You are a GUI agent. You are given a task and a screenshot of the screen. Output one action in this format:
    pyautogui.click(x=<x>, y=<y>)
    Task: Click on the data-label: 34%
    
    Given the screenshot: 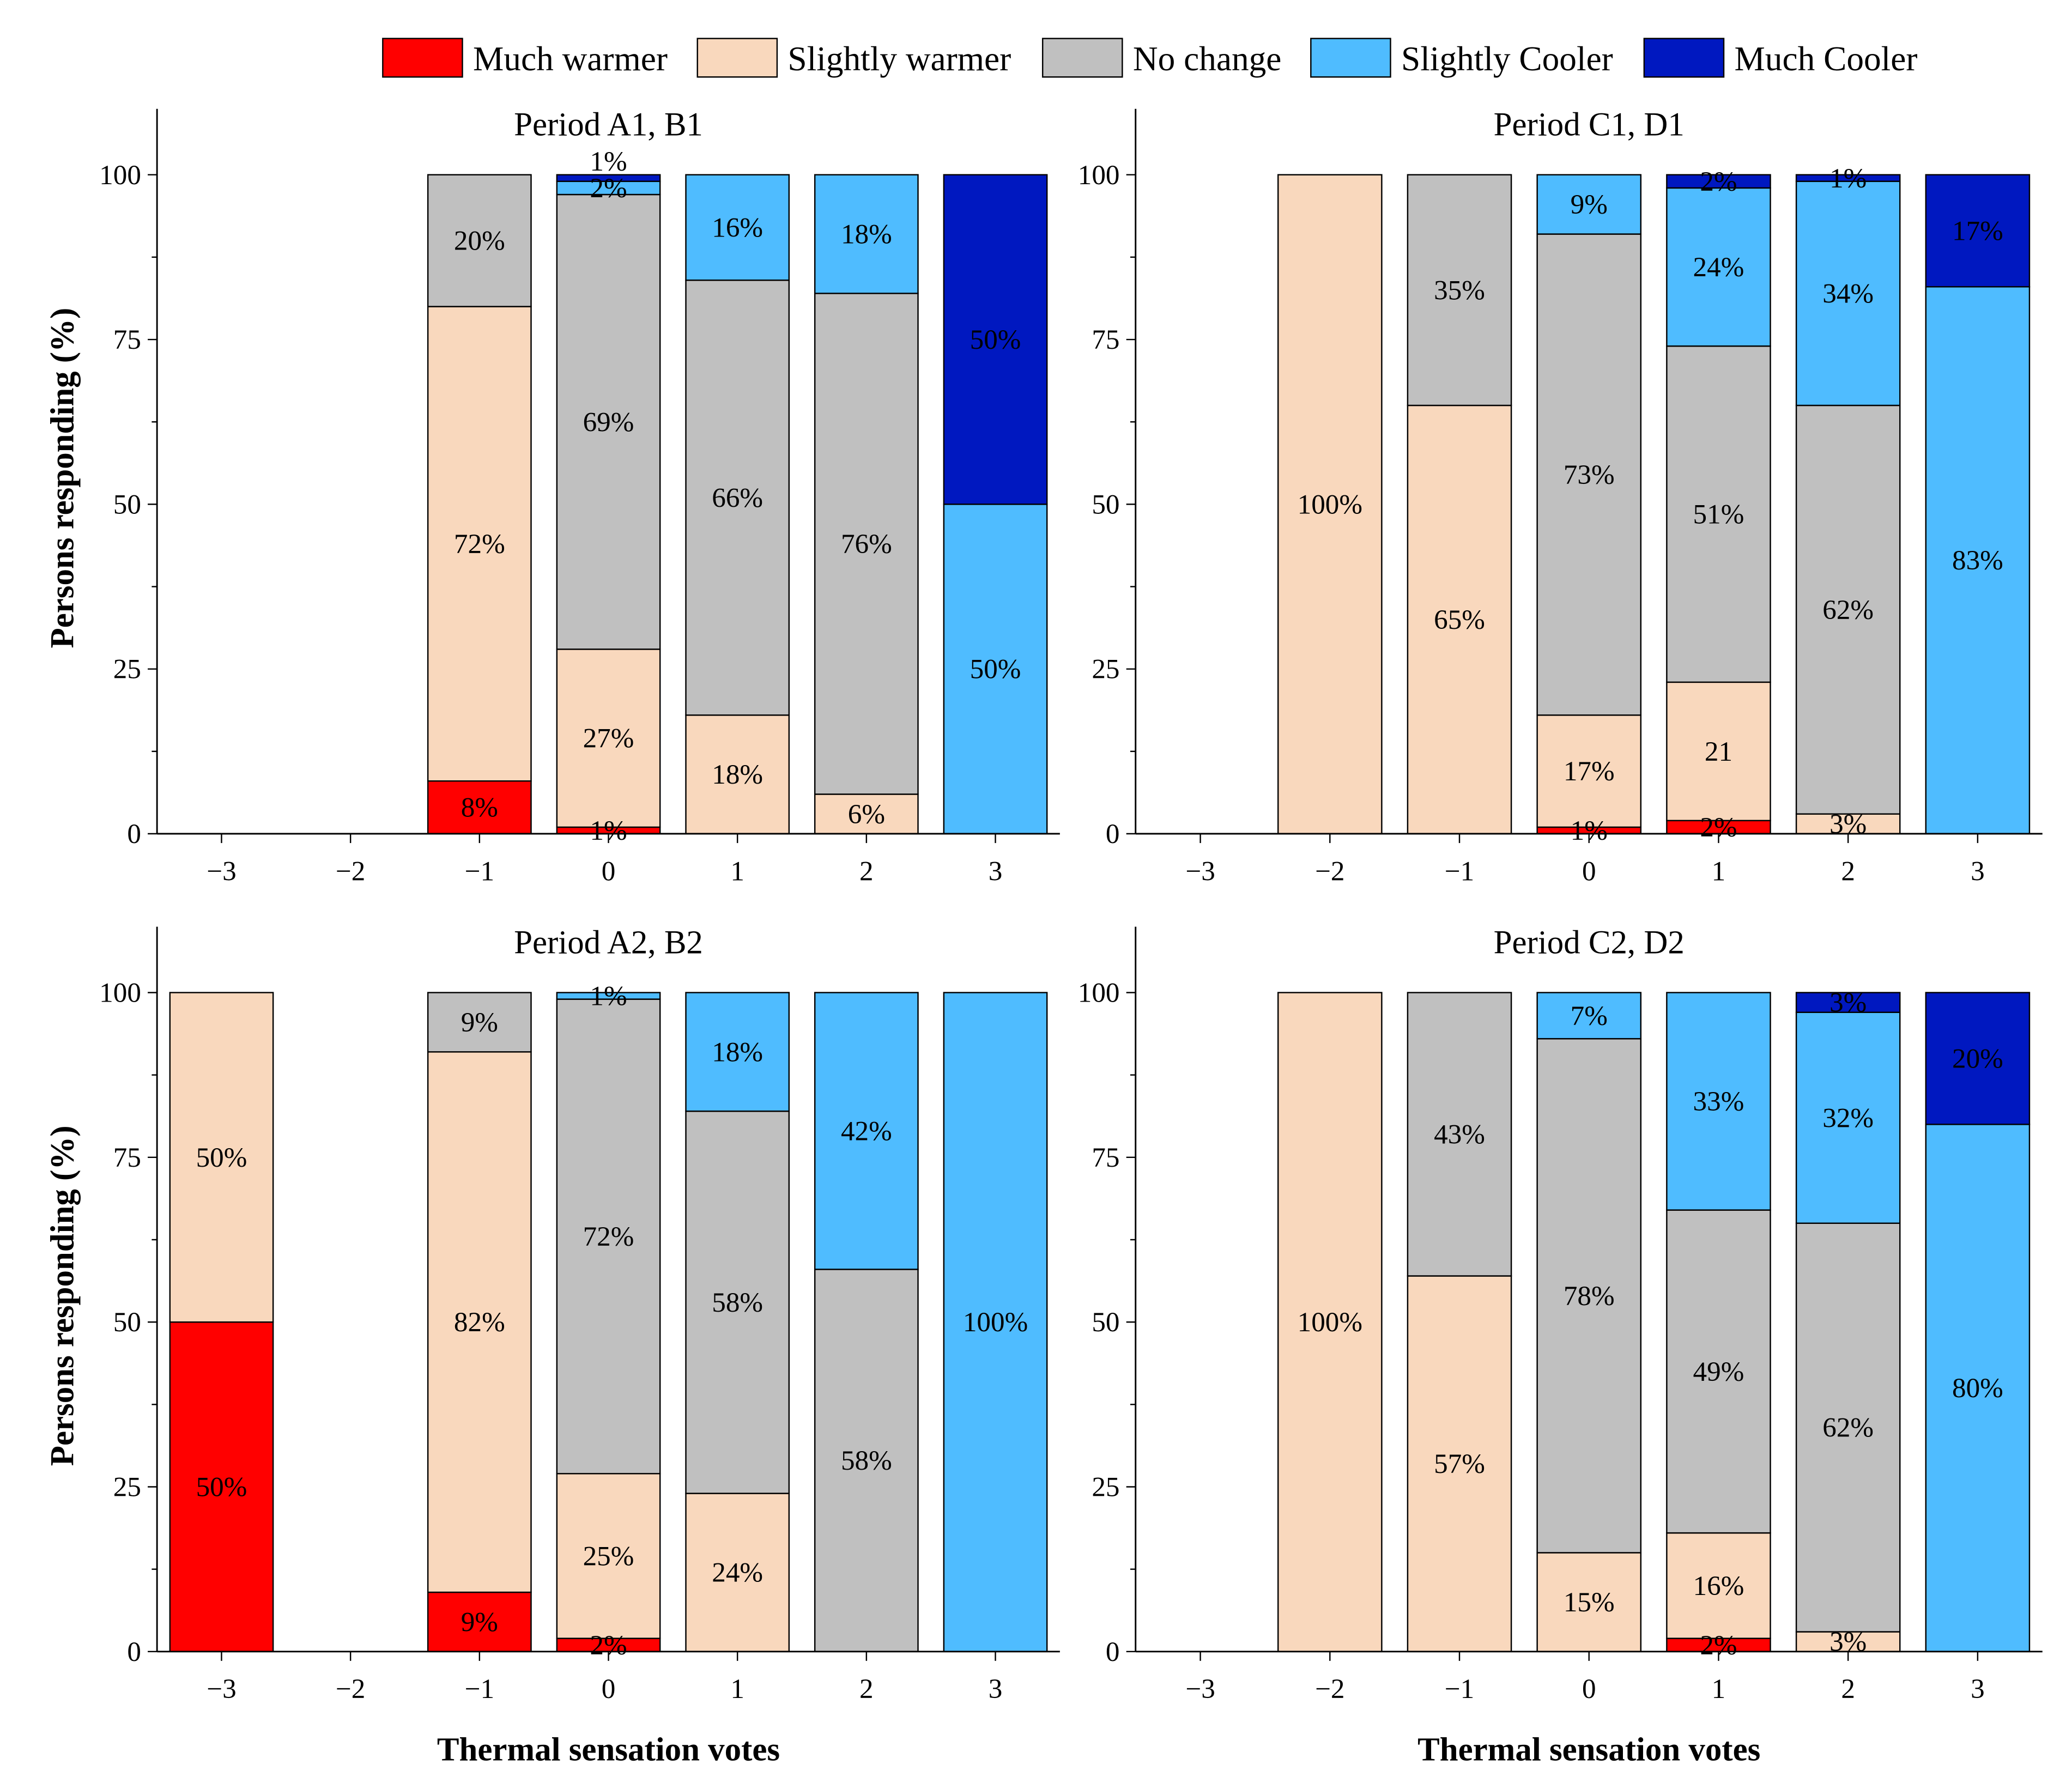 What is the action you would take?
    pyautogui.click(x=1848, y=293)
    